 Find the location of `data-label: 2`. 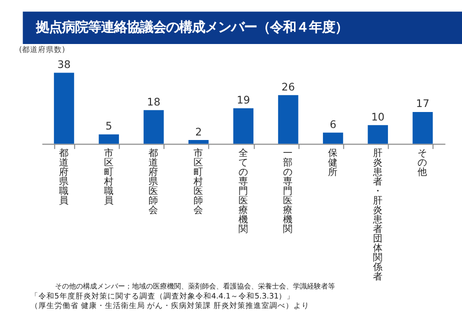

data-label: 2 is located at coordinates (198, 132).